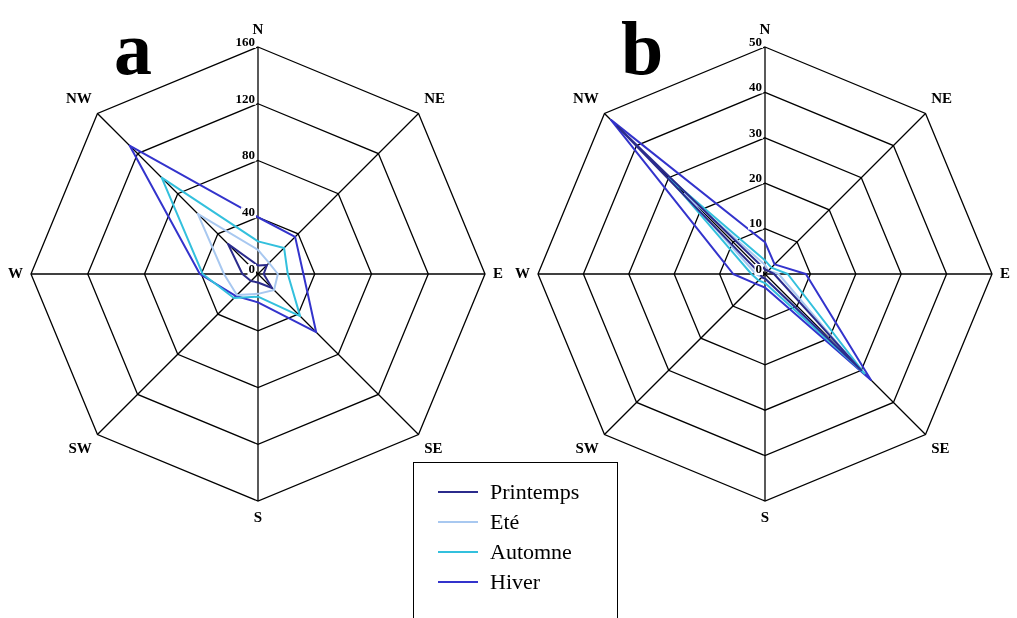 The height and width of the screenshot is (618, 1017). What do you see at coordinates (515, 582) in the screenshot?
I see `legend-label: Hiver` at bounding box center [515, 582].